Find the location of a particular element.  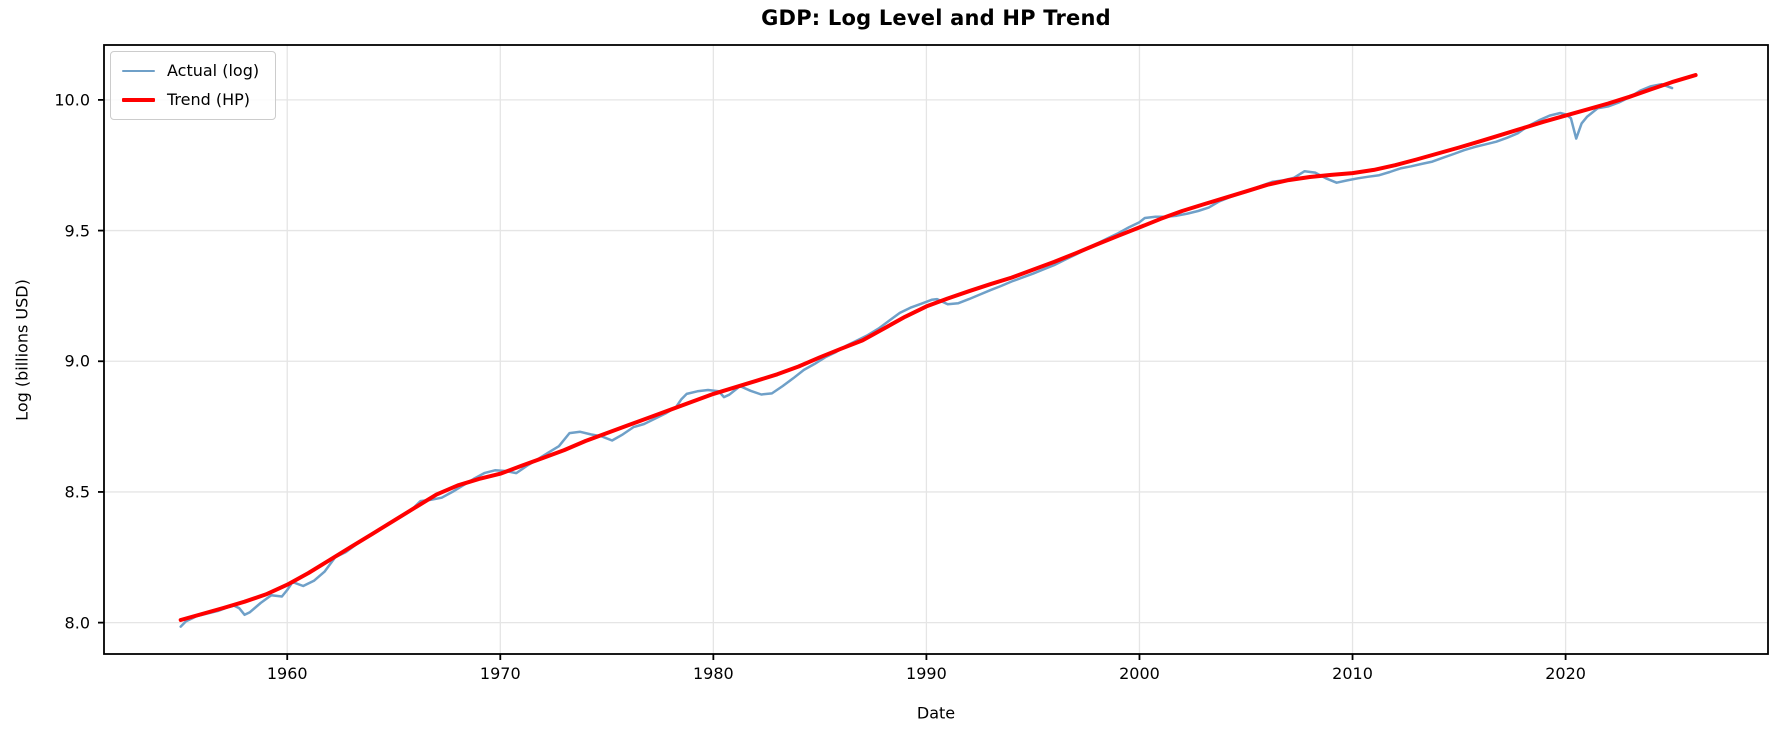

y-tick-label: 8.0 is located at coordinates (77, 623).